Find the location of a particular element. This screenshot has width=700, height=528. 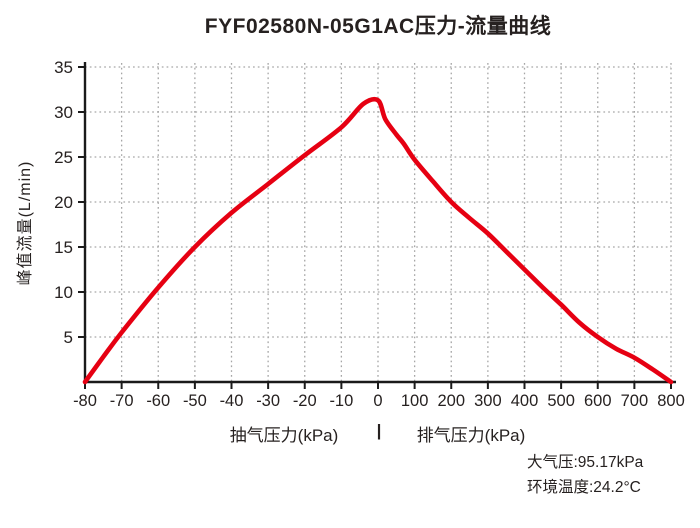

x-tick-label: 600 is located at coordinates (598, 401).